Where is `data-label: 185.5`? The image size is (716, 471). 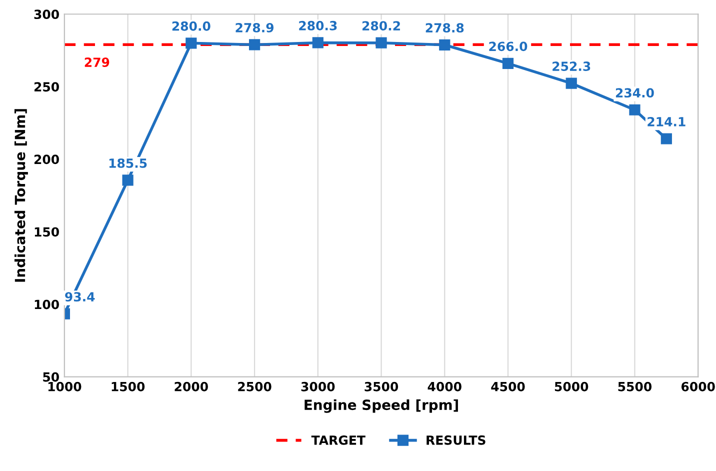 data-label: 185.5 is located at coordinates (128, 163).